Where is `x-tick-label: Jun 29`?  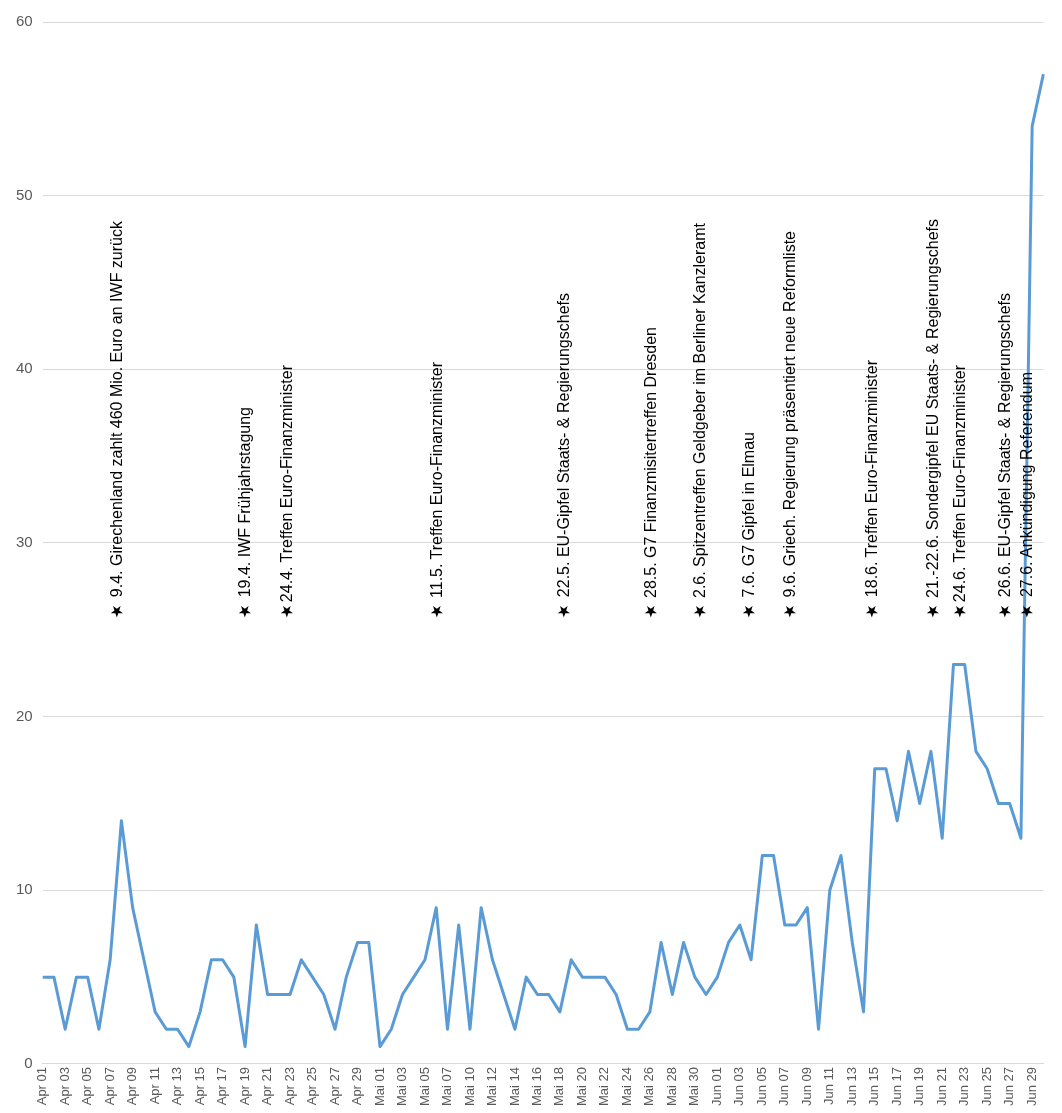 x-tick-label: Jun 29 is located at coordinates (1031, 1086).